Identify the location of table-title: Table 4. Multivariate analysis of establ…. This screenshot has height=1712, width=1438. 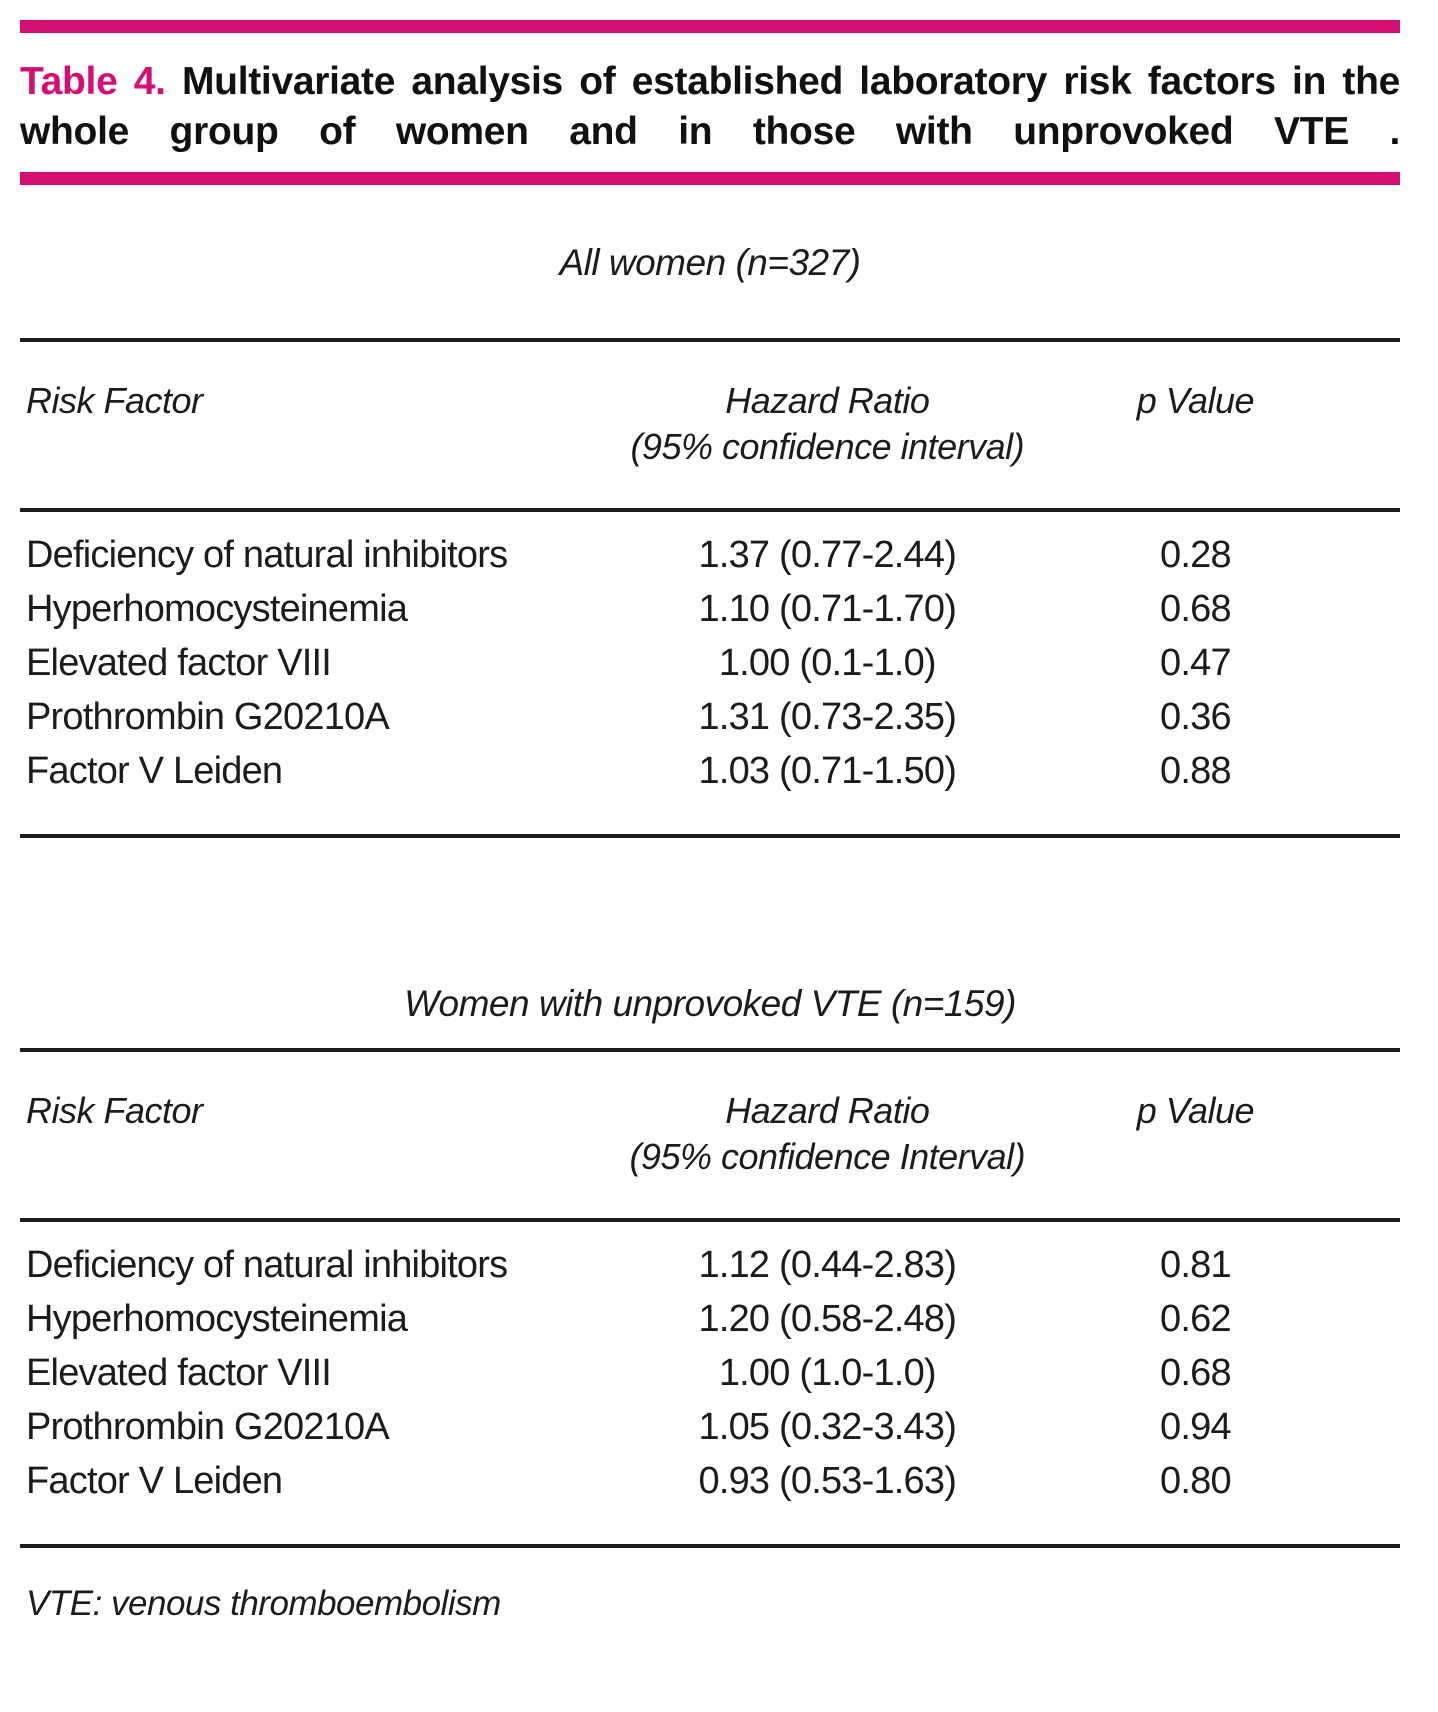
(710, 107).